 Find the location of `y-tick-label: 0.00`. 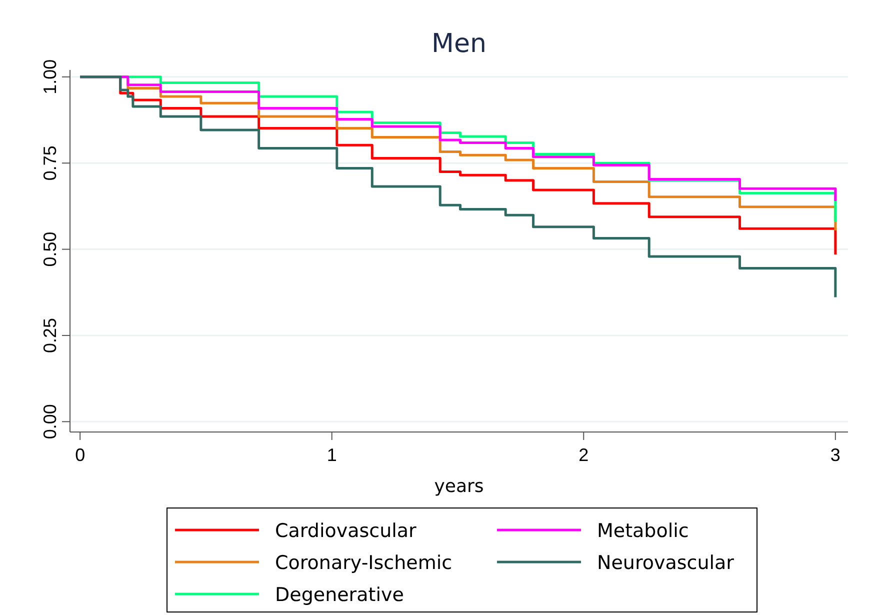

y-tick-label: 0.00 is located at coordinates (50, 422).